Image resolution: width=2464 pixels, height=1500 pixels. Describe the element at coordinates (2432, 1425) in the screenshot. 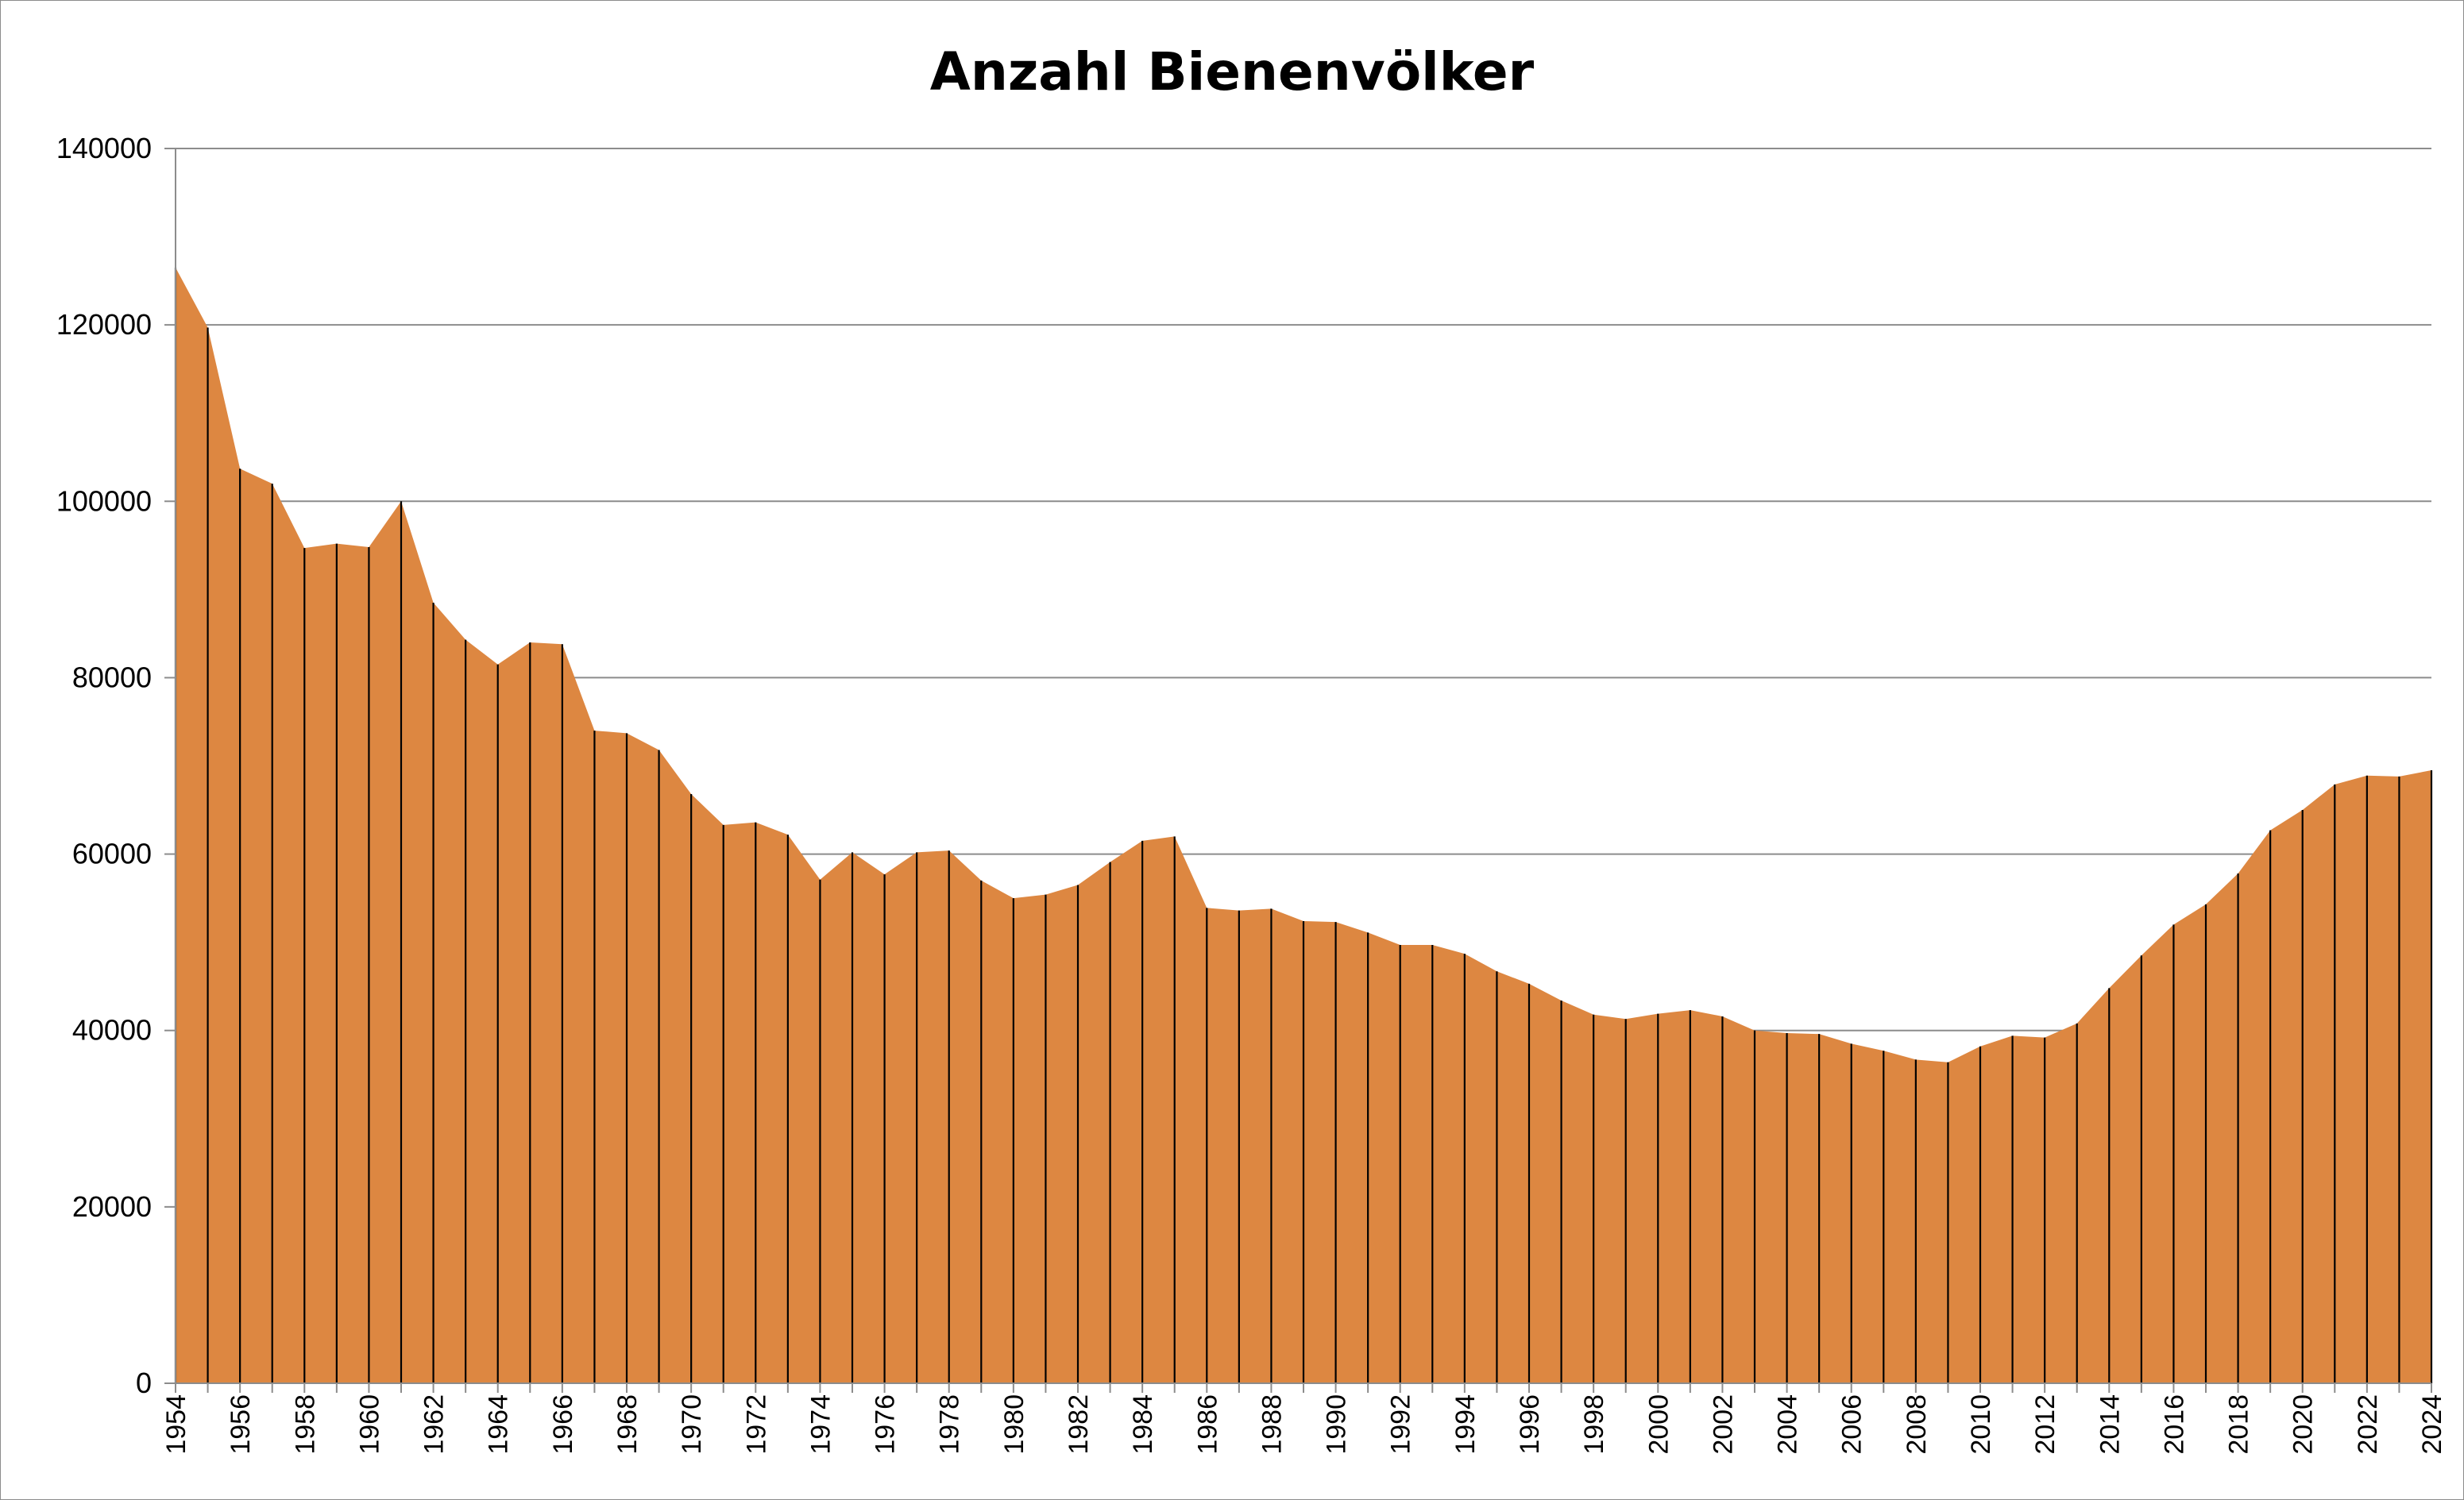

I see `x-tick-label: 2024` at that location.